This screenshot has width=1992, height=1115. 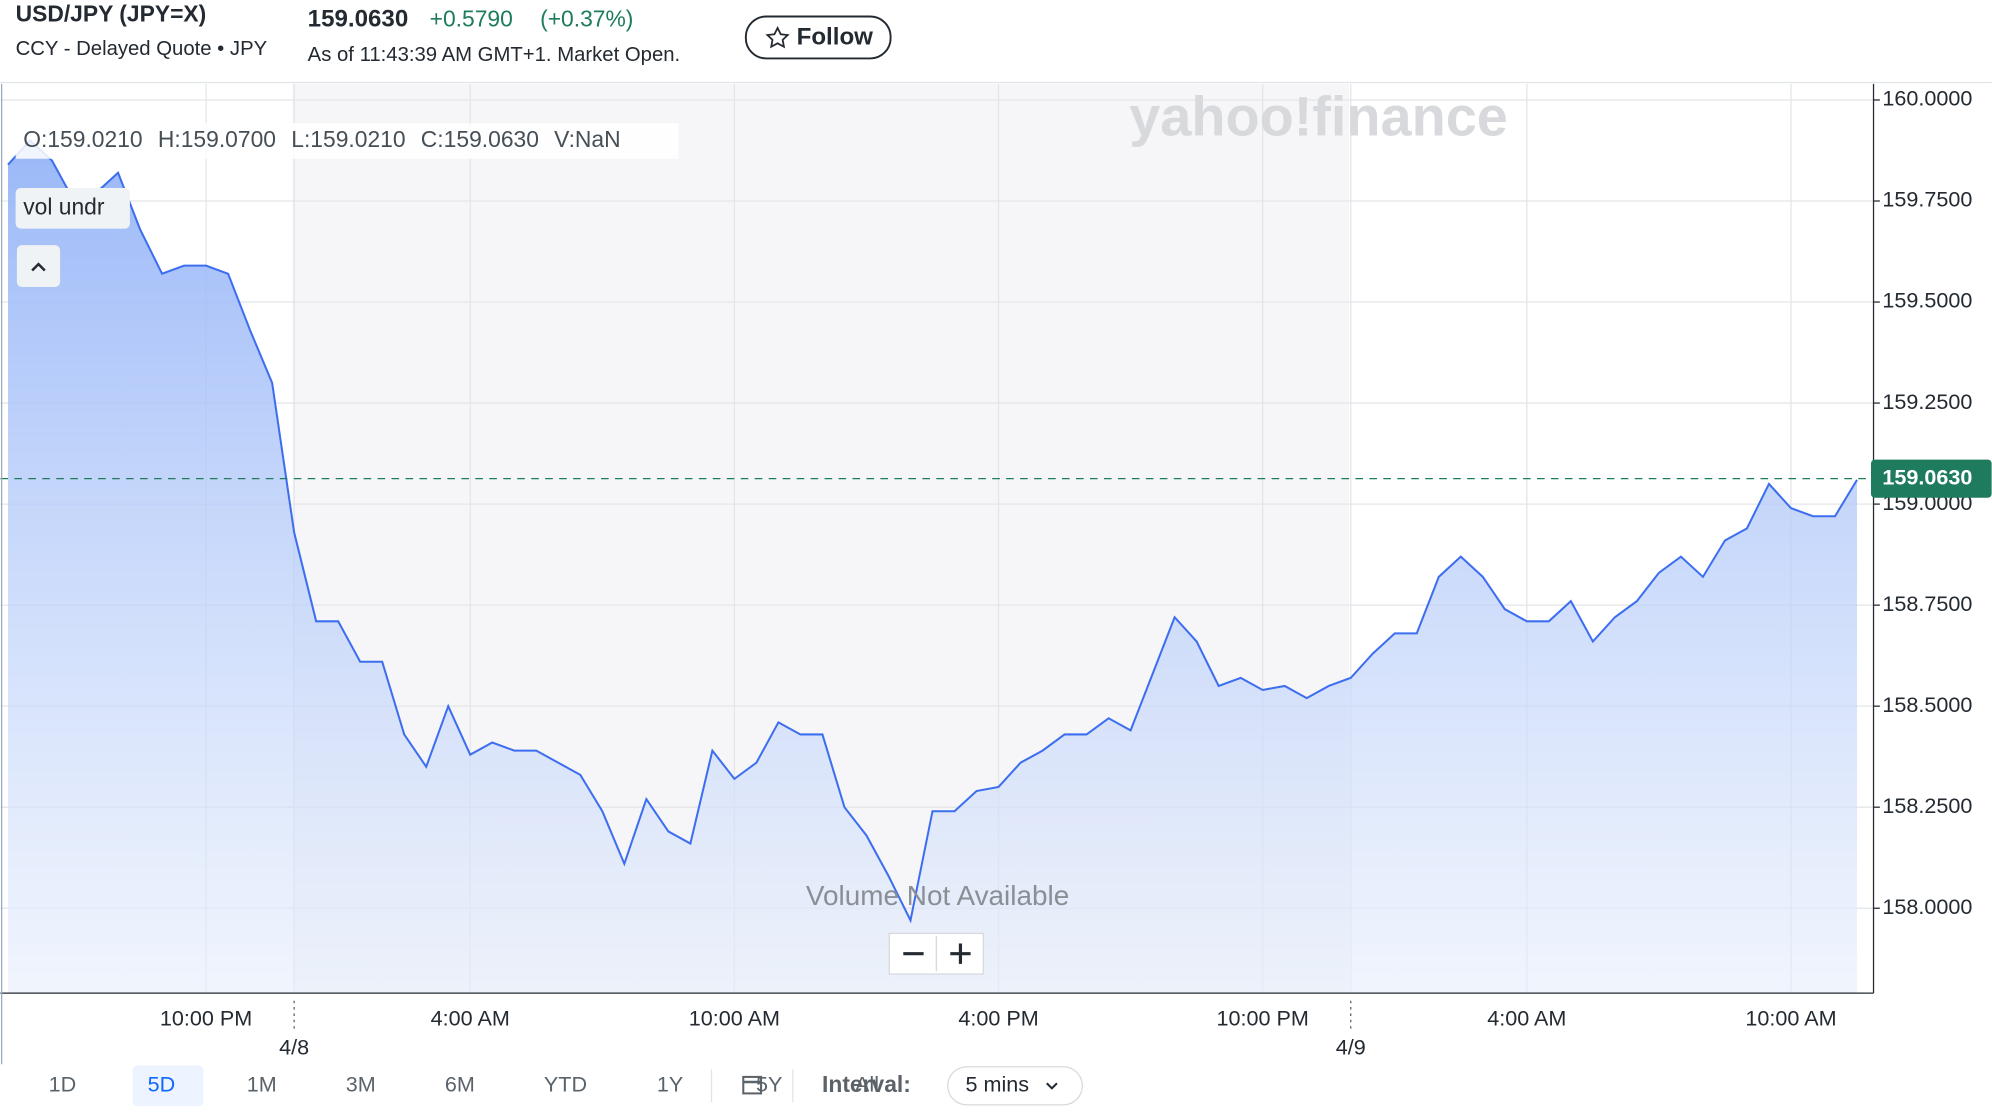 What do you see at coordinates (471, 18) in the screenshot?
I see `change: +0.5790` at bounding box center [471, 18].